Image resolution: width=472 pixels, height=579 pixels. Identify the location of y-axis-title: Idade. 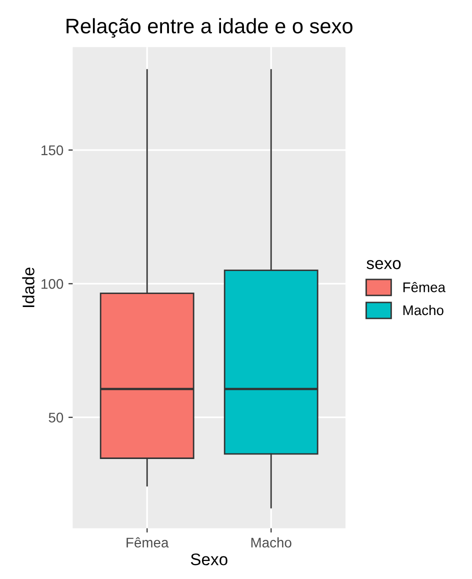
(28, 288).